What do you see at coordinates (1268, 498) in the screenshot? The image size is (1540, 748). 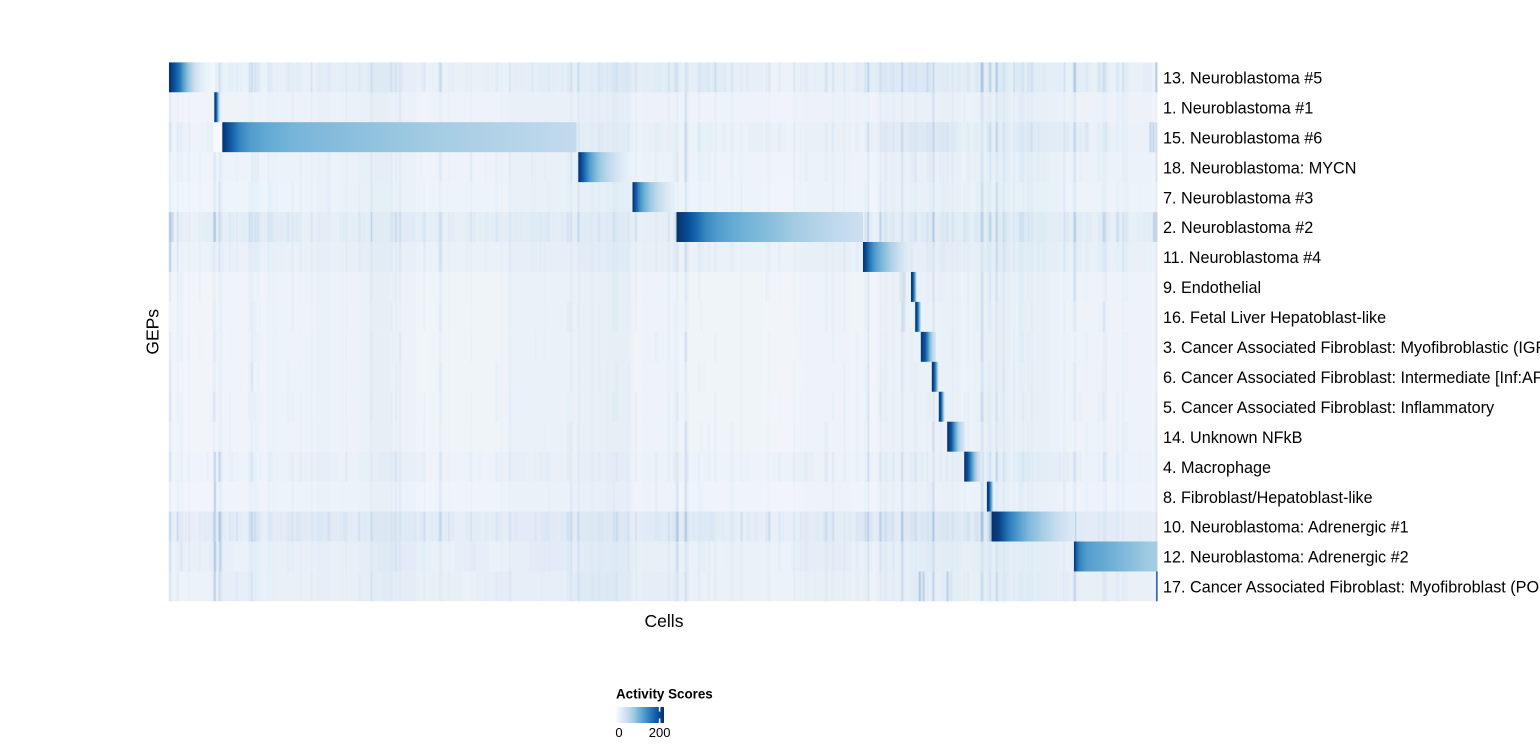 I see `svg-text: 8. Fibroblast/Hepatoblast-like` at bounding box center [1268, 498].